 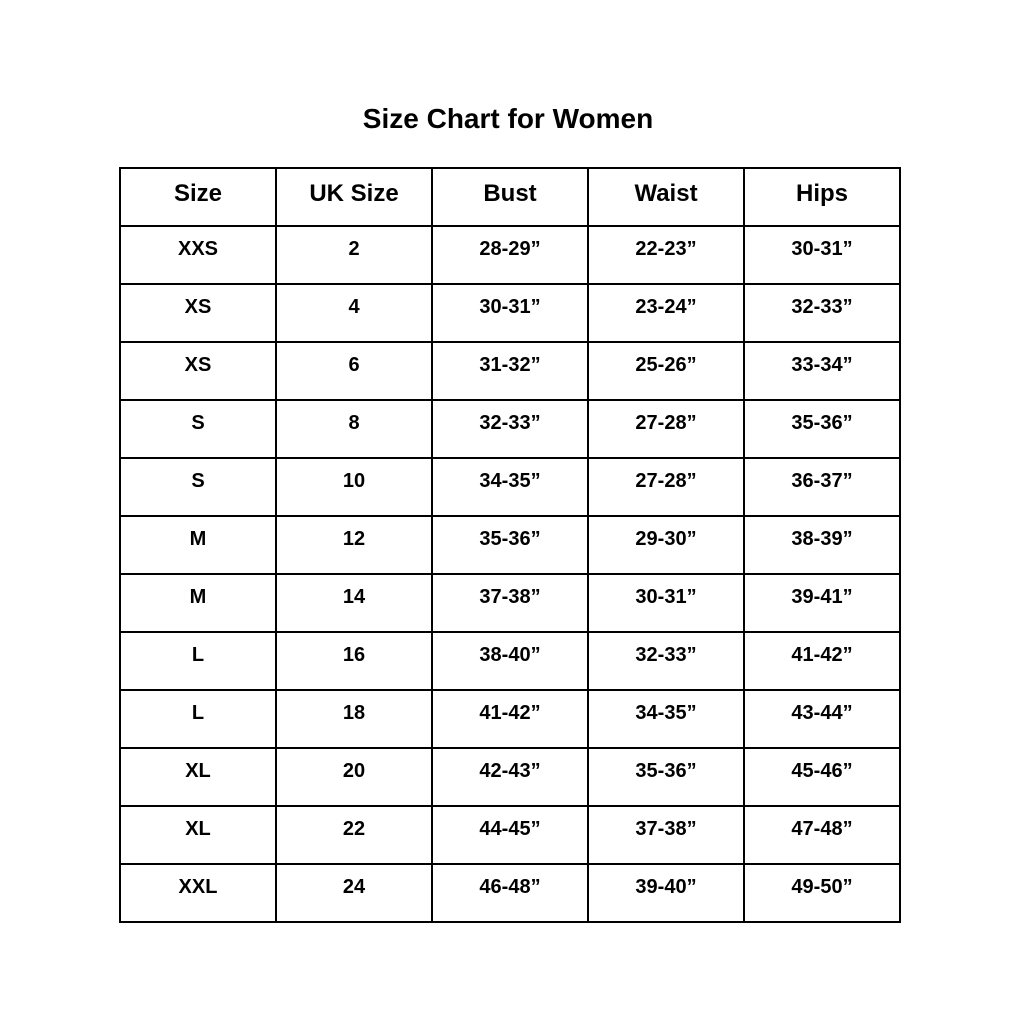 What do you see at coordinates (822, 596) in the screenshot?
I see `cell-value: 39-41”` at bounding box center [822, 596].